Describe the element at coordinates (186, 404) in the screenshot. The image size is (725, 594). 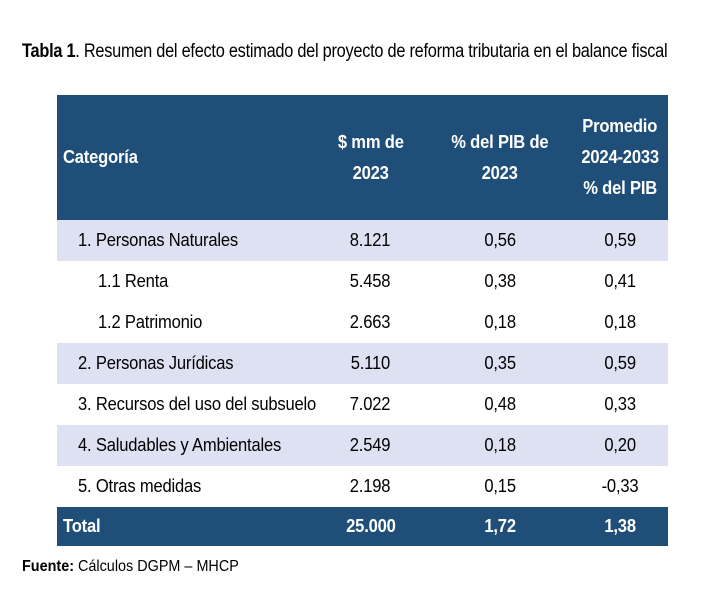
I see `row-categoria: 3. Recursos del uso del subsuelo` at that location.